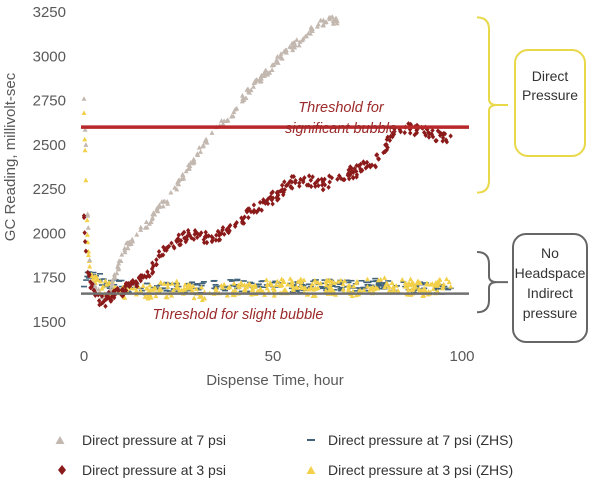 The height and width of the screenshot is (482, 600). Describe the element at coordinates (487, 105) in the screenshot. I see `bracket-direct-path` at that location.